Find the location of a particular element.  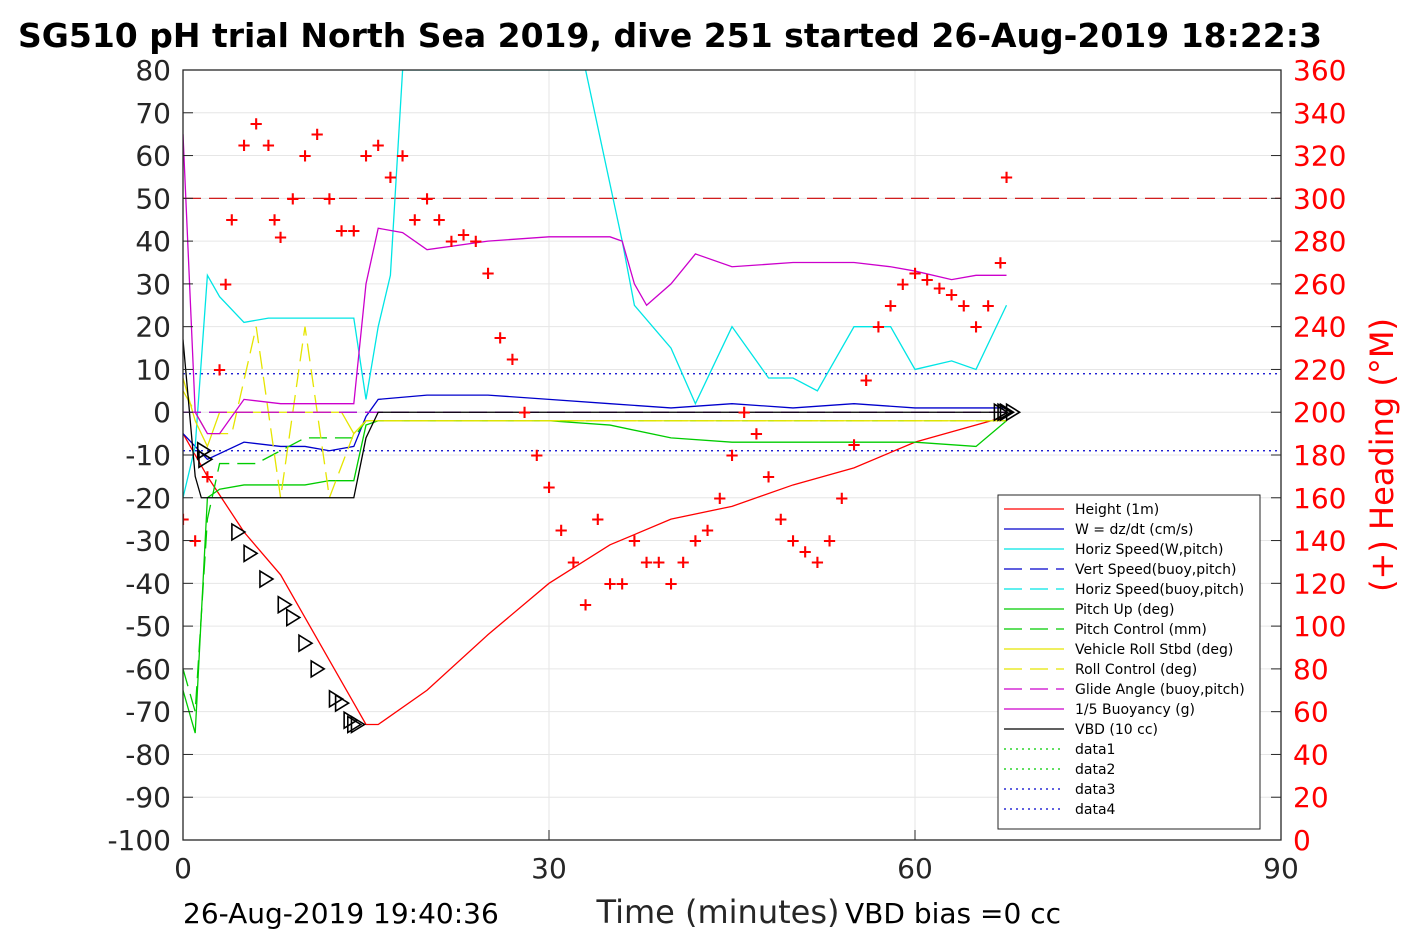

legend-label: VBD (10 cc) is located at coordinates (1116, 730).